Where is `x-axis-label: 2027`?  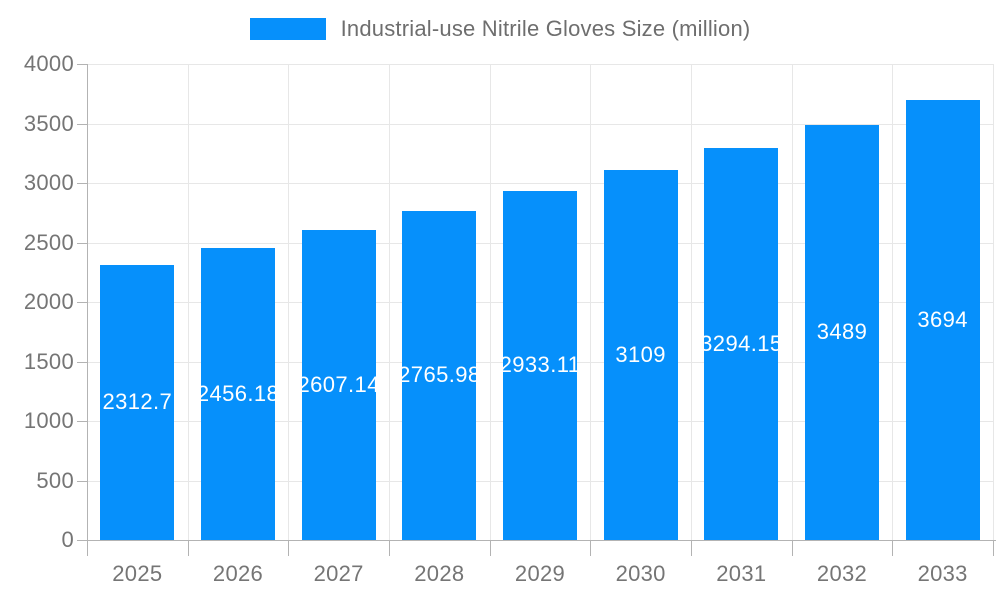 x-axis-label: 2027 is located at coordinates (338, 573).